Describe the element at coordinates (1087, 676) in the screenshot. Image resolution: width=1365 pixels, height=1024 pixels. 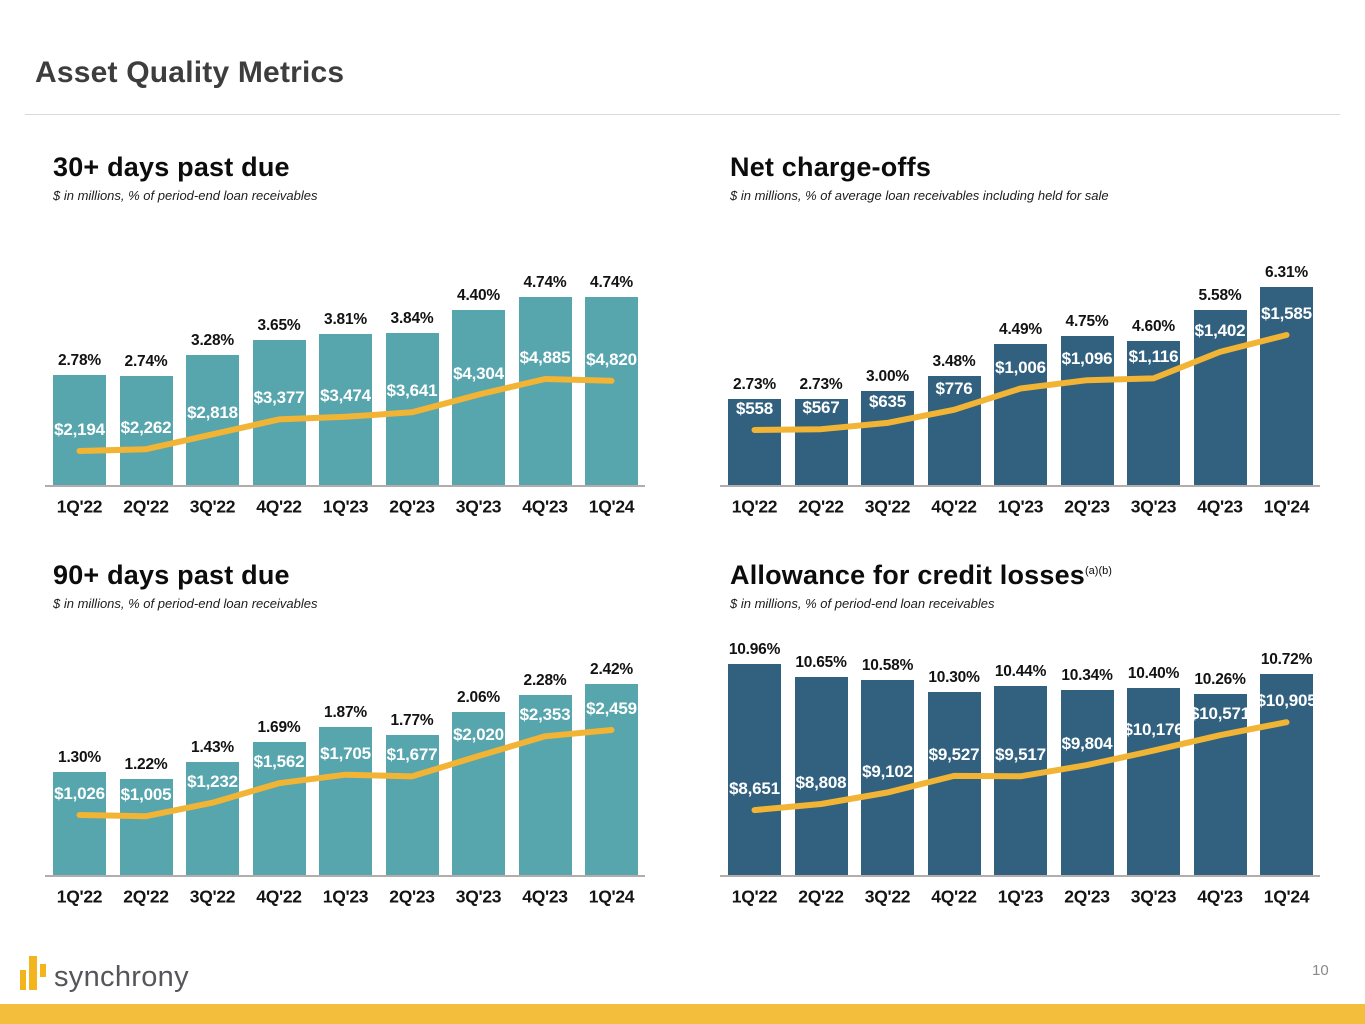
I see `bar-pct-label: 10.34%` at that location.